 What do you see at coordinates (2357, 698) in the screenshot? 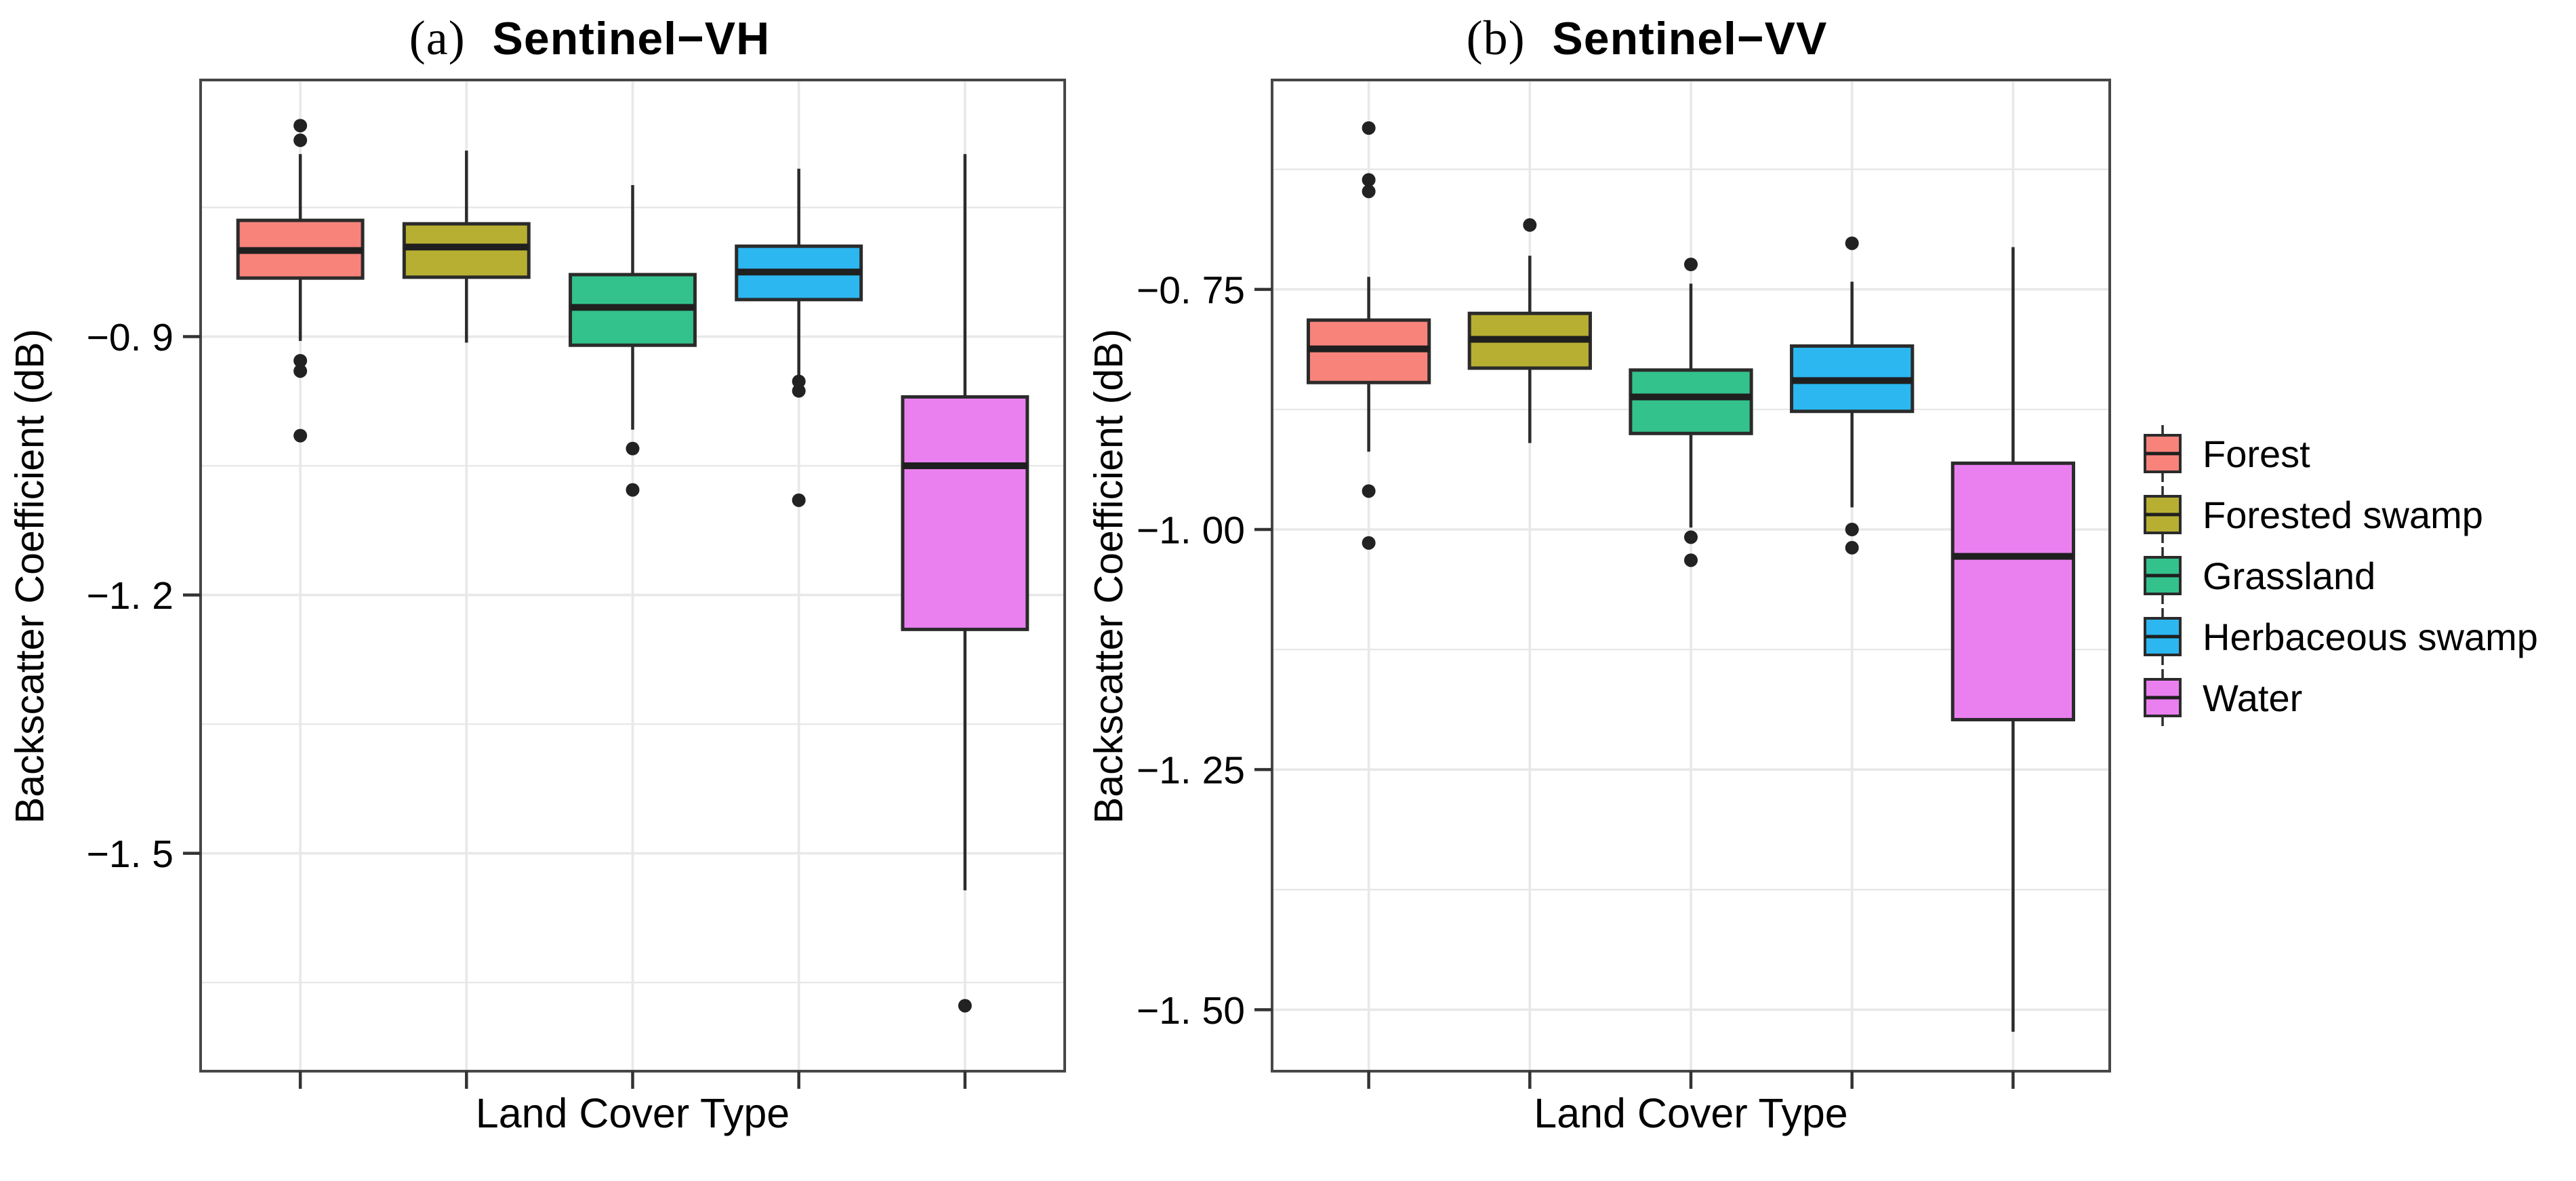
I see `legend-item-water: Water` at bounding box center [2357, 698].